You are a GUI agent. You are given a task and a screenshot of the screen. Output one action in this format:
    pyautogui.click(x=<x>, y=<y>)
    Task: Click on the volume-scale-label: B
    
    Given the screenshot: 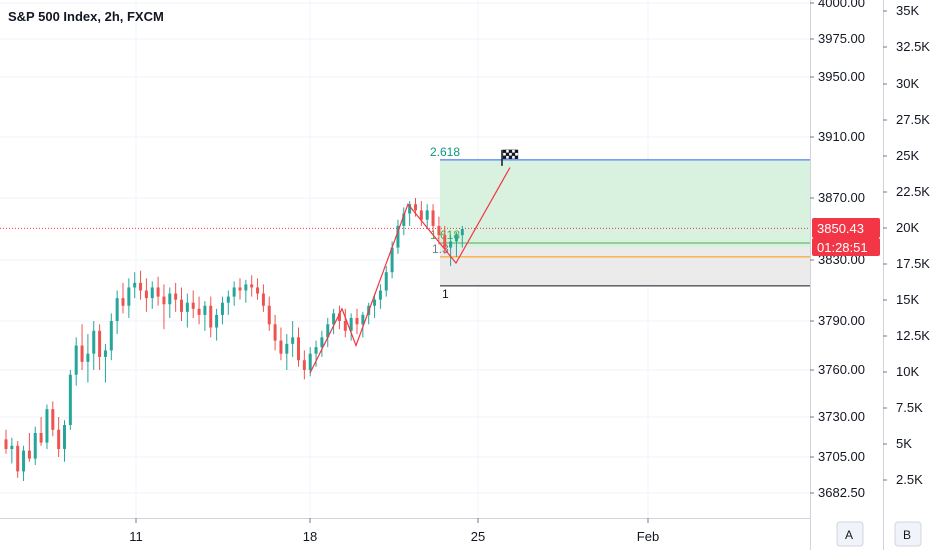 What is the action you would take?
    pyautogui.click(x=907, y=535)
    